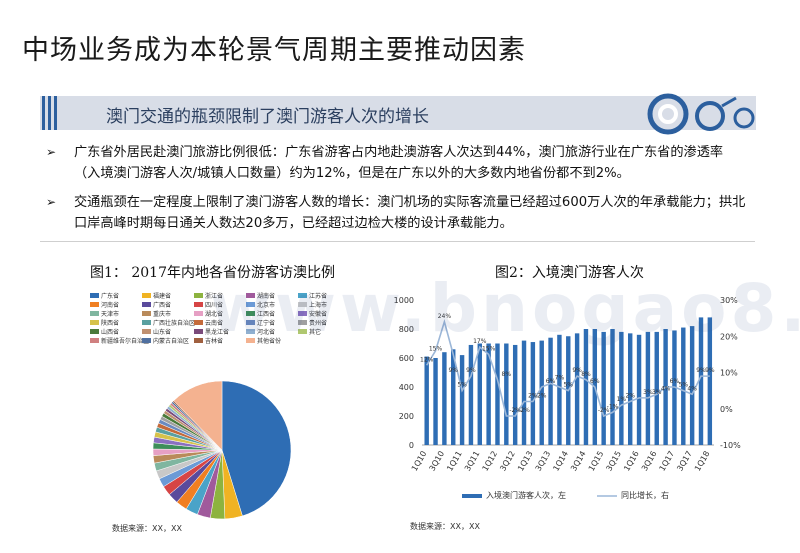  I want to click on data-label: 15%, so click(436, 348).